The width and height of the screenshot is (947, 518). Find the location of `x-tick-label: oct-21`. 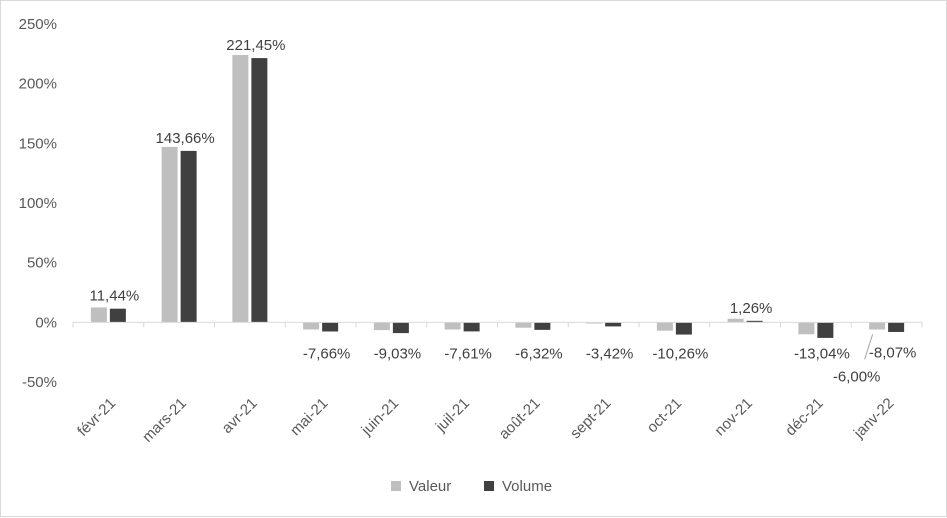

x-tick-label: oct-21 is located at coordinates (665, 416).